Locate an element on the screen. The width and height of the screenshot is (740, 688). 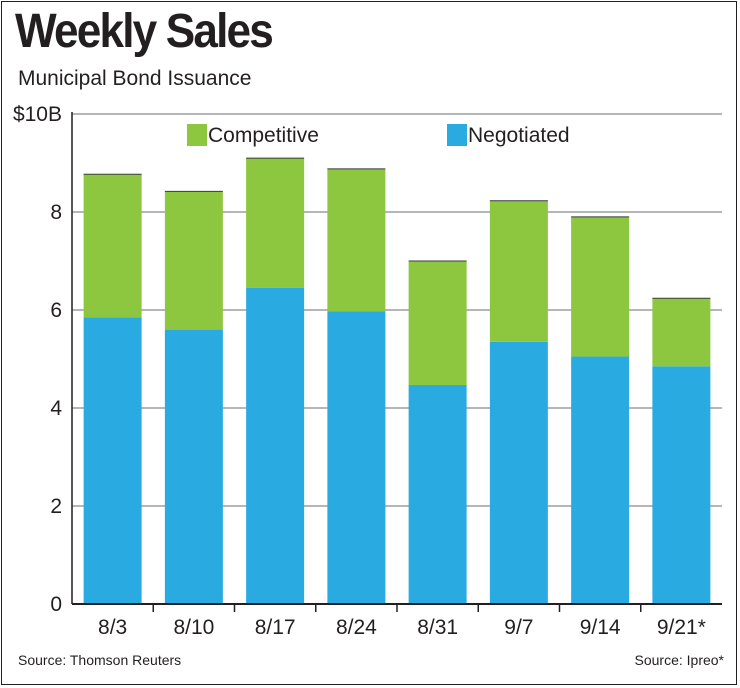
legend-label-competitive: Competitive is located at coordinates (263, 135).